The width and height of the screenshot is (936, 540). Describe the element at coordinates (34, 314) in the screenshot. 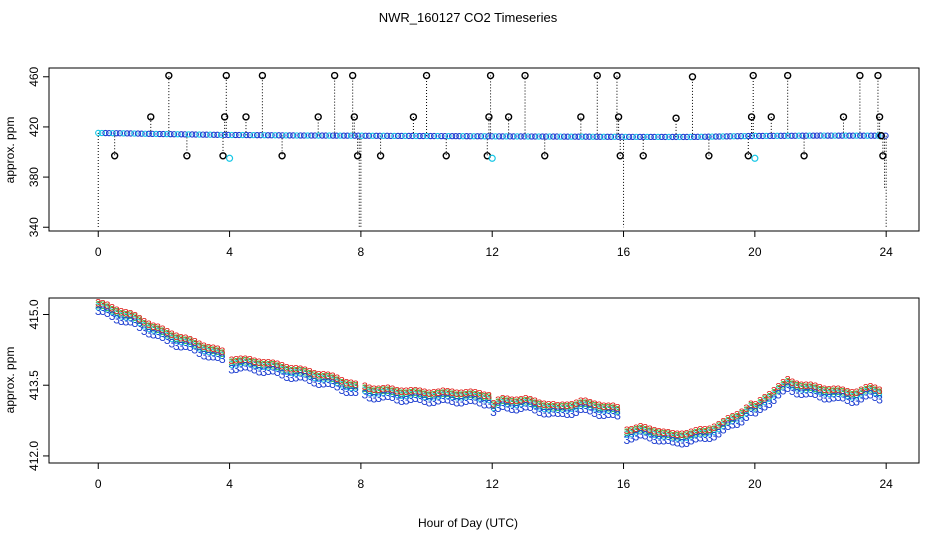

I see `y-tick-label: 415.0` at that location.